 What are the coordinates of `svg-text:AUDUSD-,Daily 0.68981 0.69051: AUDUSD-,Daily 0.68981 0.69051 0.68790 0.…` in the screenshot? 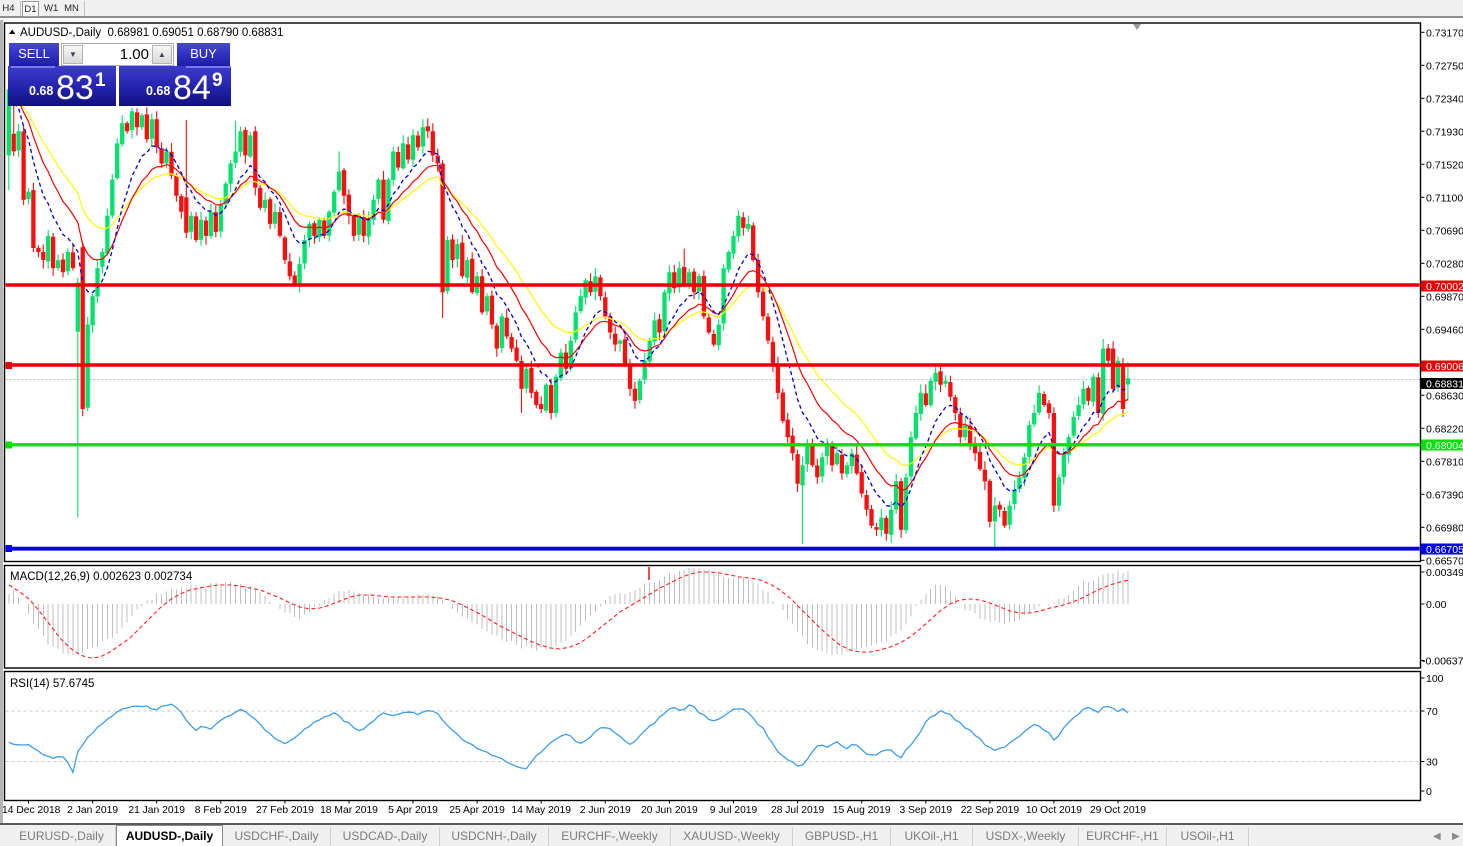 It's located at (151, 33).